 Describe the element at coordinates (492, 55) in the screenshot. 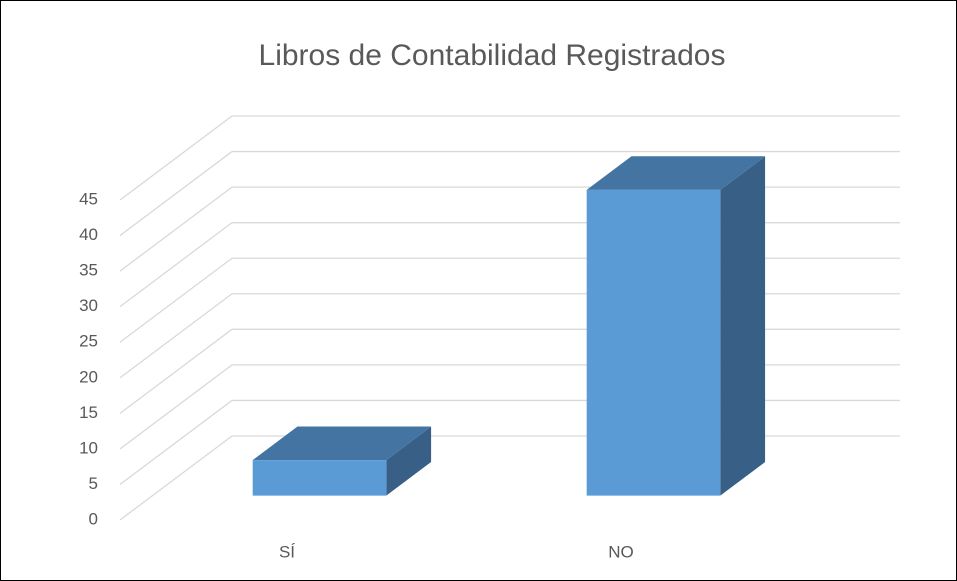

I see `chart-title: Libros de Contabilidad Registrados` at that location.